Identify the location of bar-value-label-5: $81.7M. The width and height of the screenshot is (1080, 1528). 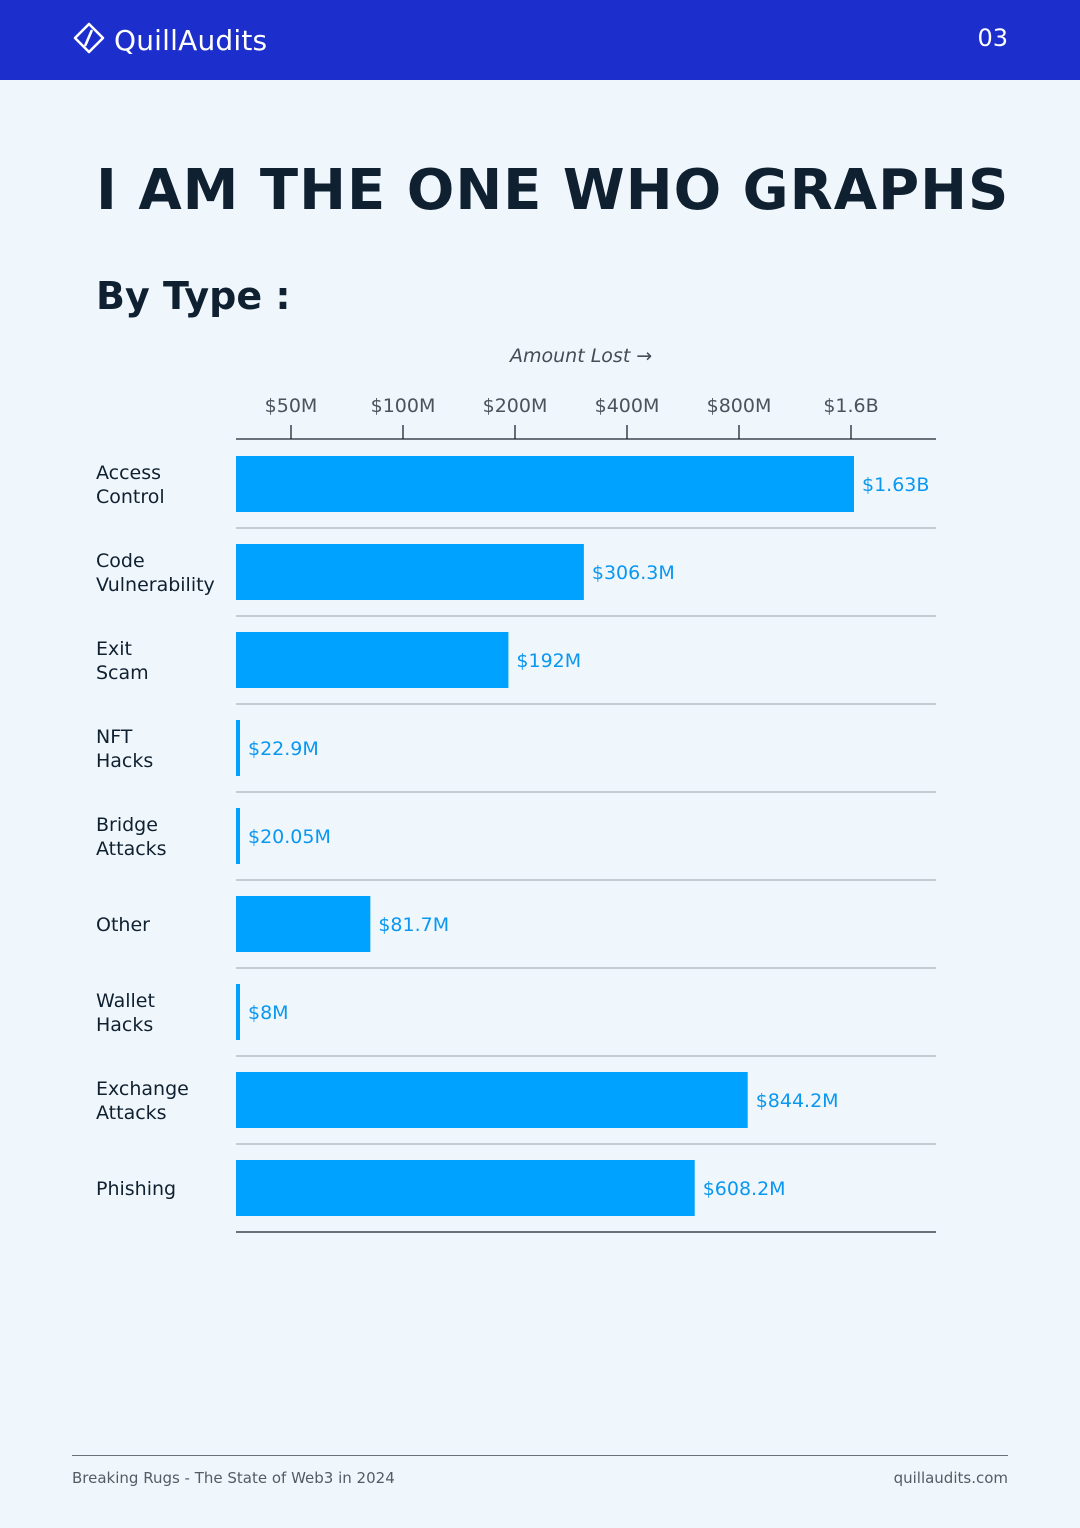
(413, 925).